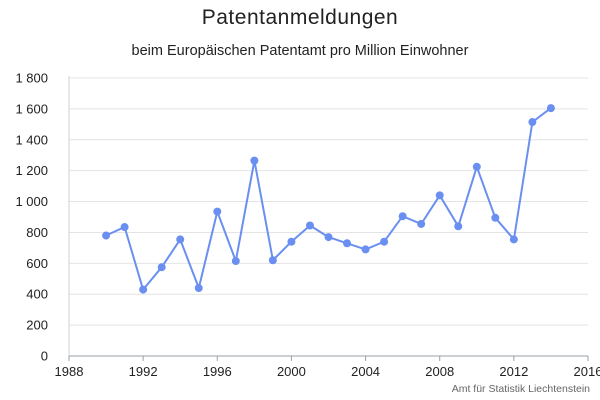  What do you see at coordinates (37, 294) in the screenshot?
I see `y-tick-label: 400` at bounding box center [37, 294].